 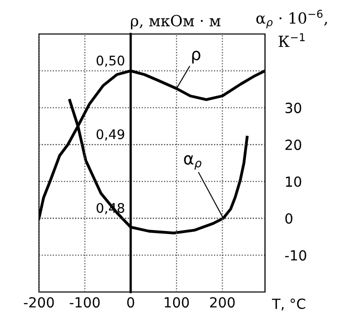 What do you see at coordinates (291, 28) in the screenshot?
I see `text: α$_{ρ}$ · 10$^{−6}$, К$^{−1}$` at bounding box center [291, 28].